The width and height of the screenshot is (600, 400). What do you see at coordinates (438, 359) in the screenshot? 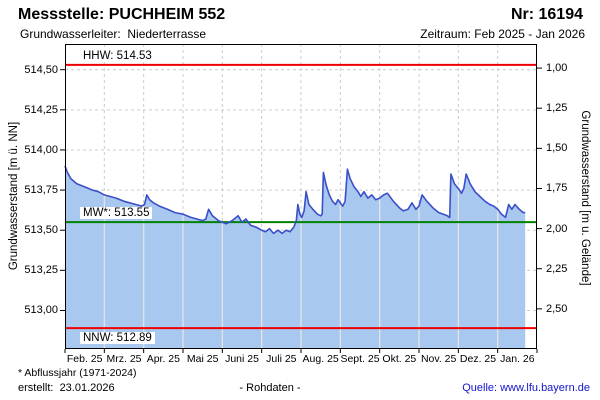
I see `x-tick-label: Nov. 25` at bounding box center [438, 359].